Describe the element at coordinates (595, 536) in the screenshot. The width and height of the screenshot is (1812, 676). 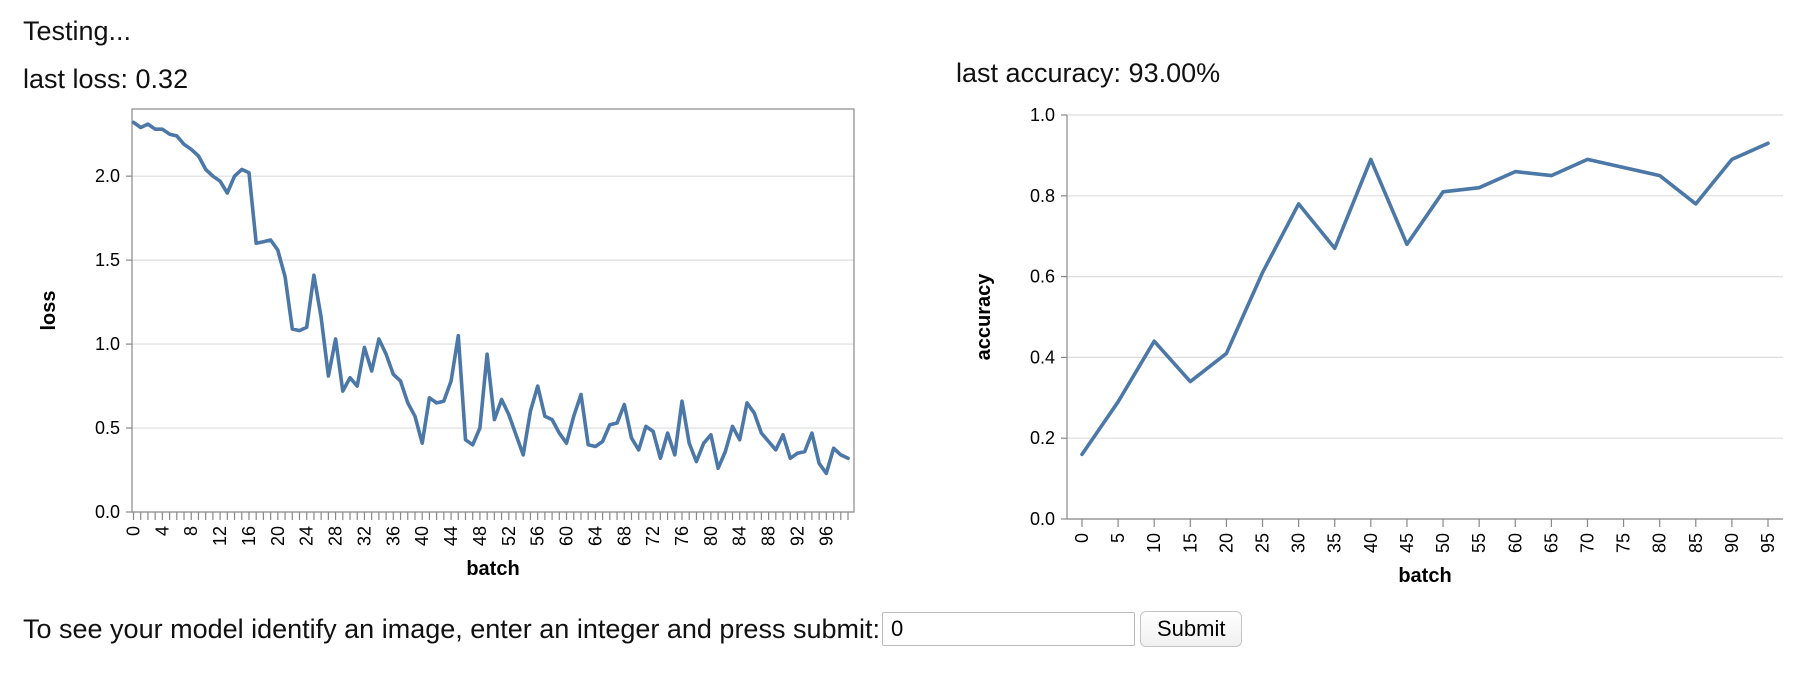
I see `x-tick-label: 64` at that location.